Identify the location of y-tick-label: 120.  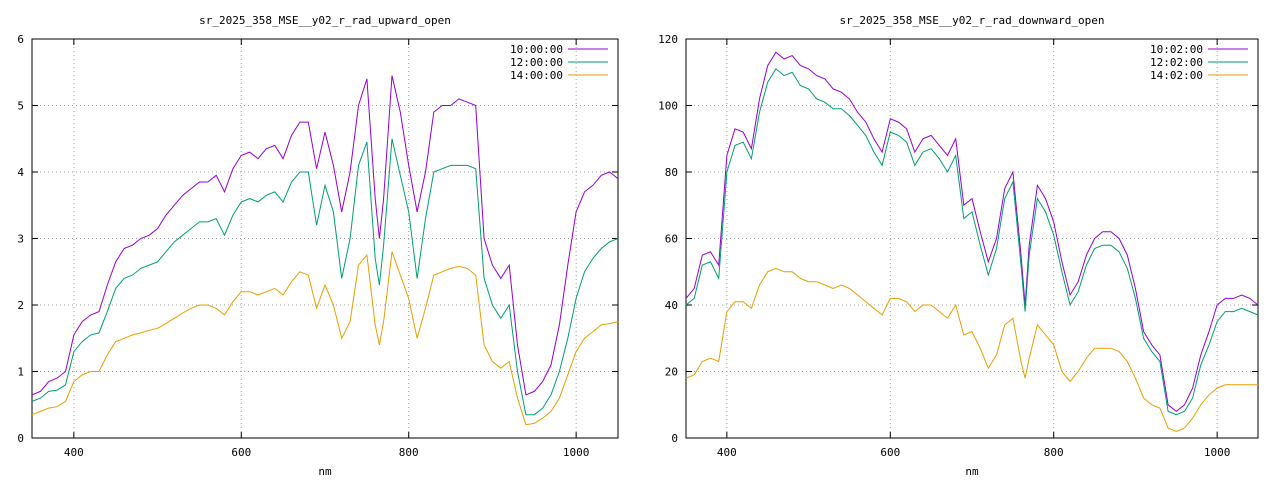
(668, 39).